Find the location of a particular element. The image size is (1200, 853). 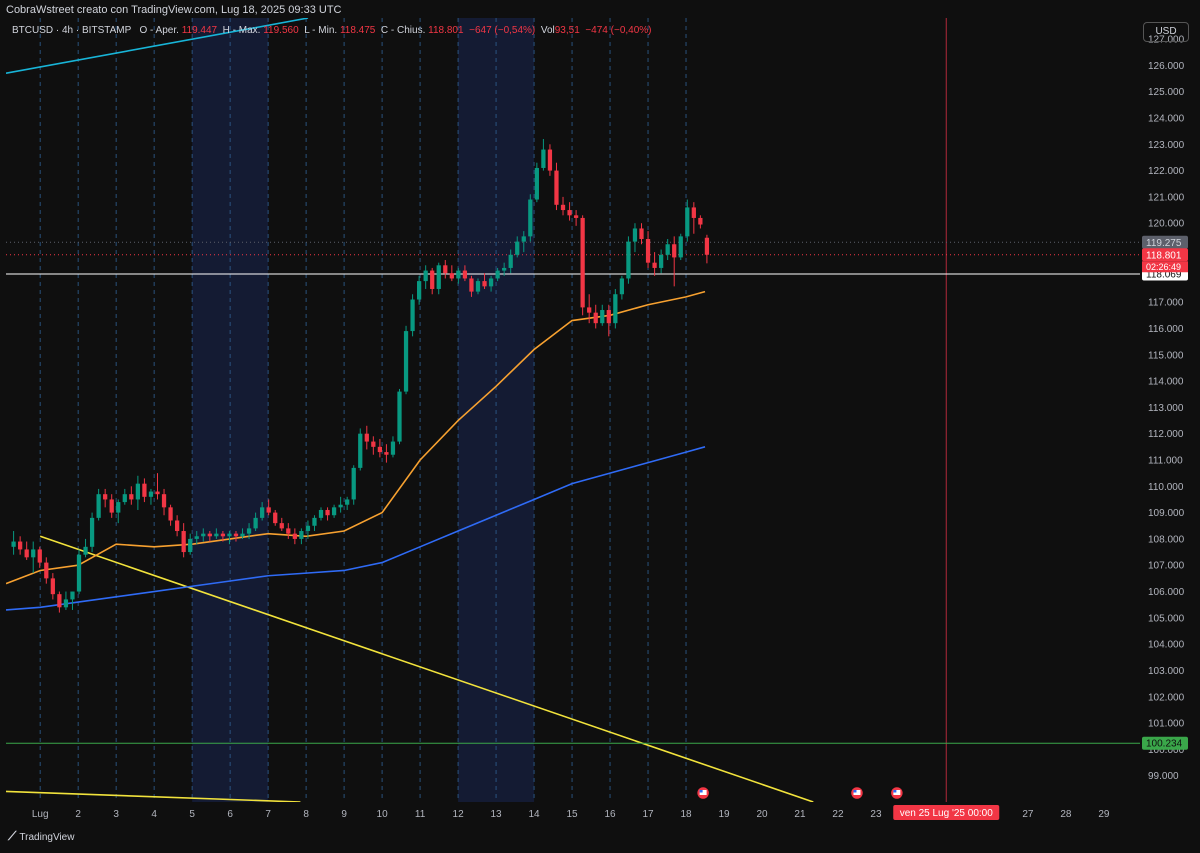

horizontal-level-box is located at coordinates (1165, 743).